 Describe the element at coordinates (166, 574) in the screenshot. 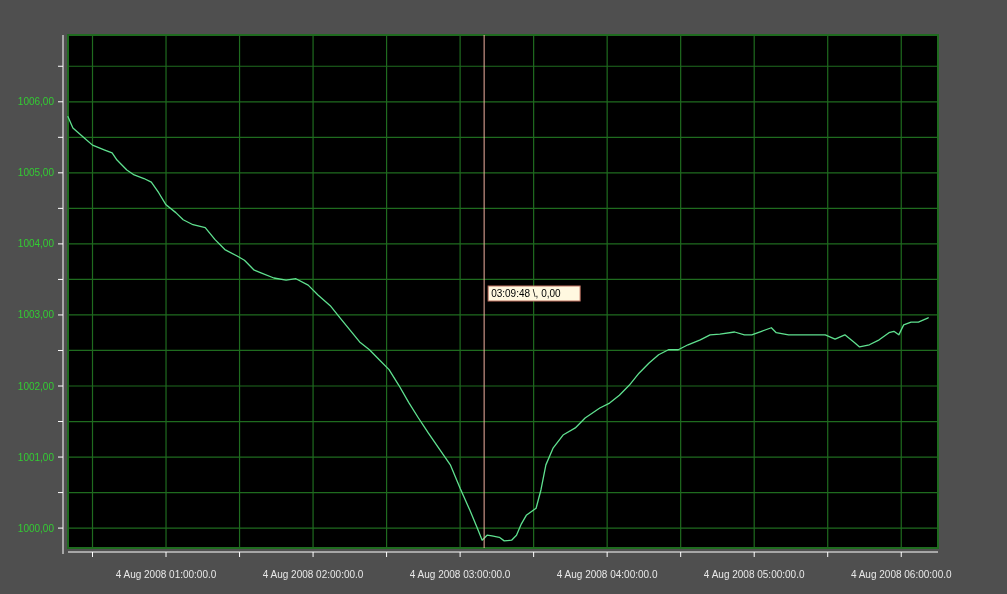

I see `x-tick-label: 4 Aug 2008 01:00:00.0` at that location.